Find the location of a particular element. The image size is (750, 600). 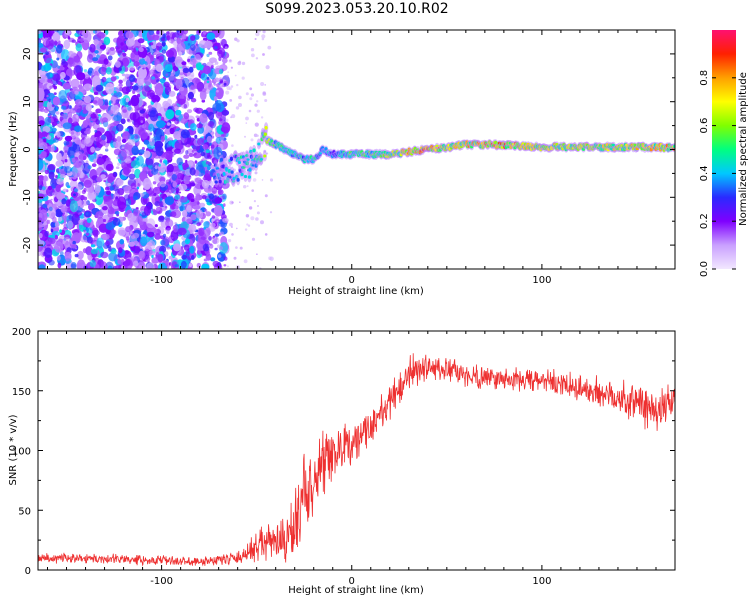

colorbar-tick-label: 0.4 is located at coordinates (704, 173).